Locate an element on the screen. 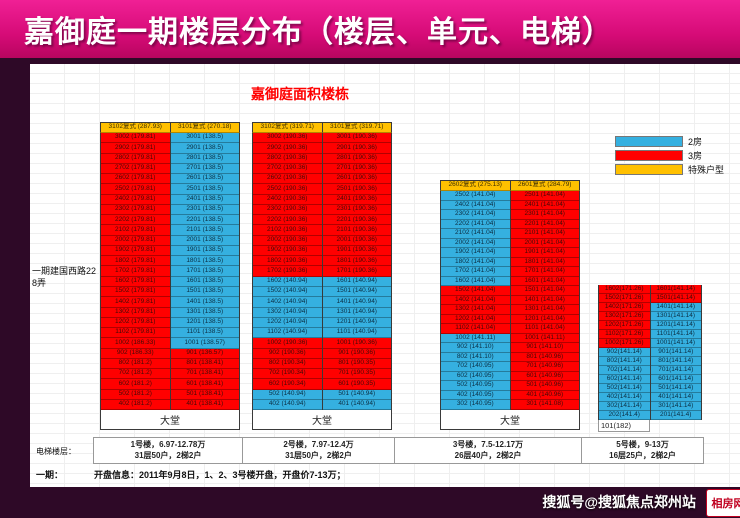 The height and width of the screenshot is (518, 740). unit-cell: 2701 (138.5) is located at coordinates (204, 169).